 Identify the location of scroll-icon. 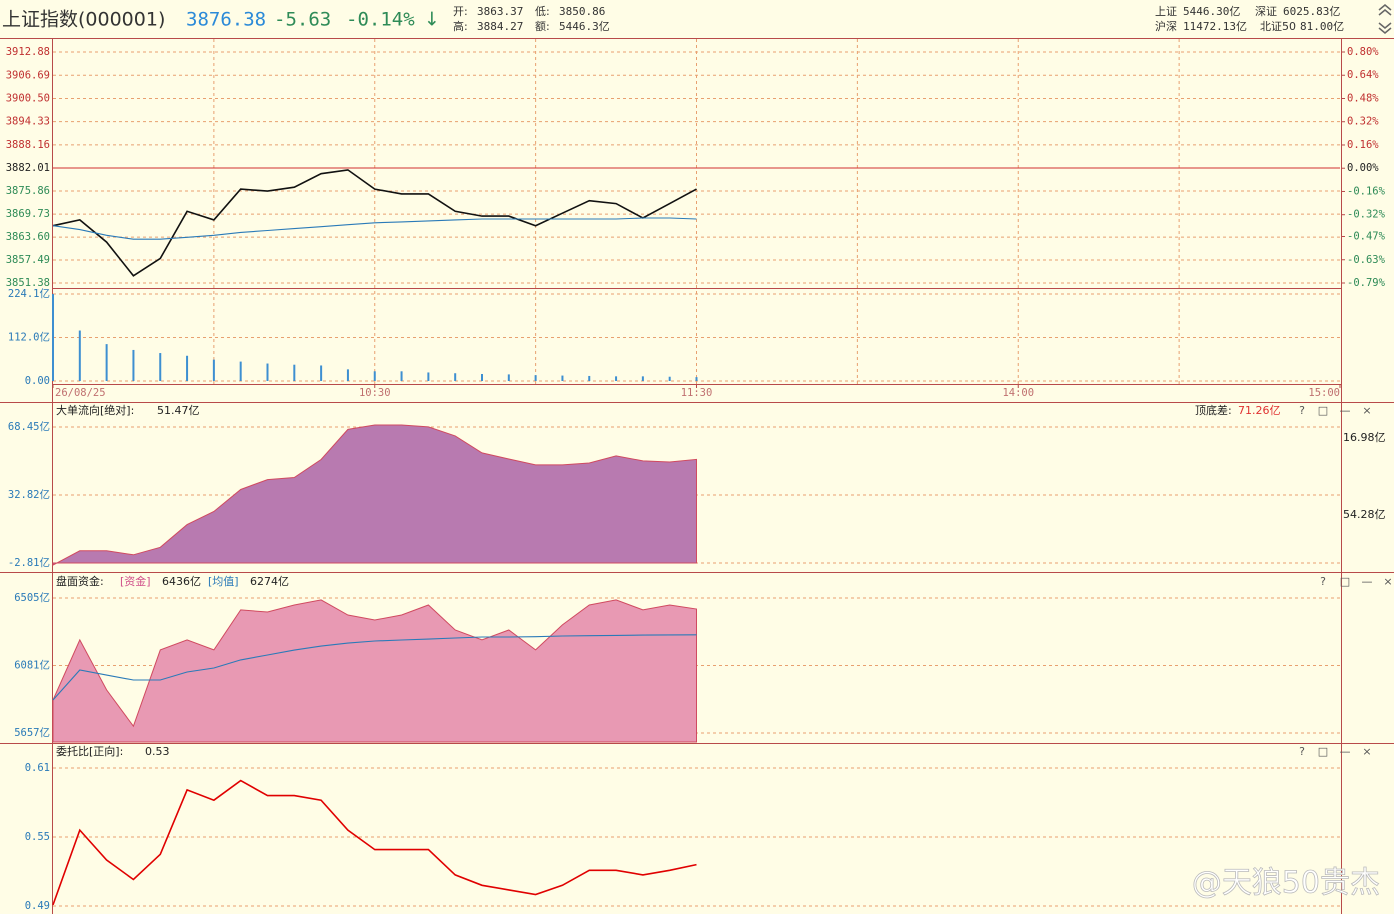
(1385, 19).